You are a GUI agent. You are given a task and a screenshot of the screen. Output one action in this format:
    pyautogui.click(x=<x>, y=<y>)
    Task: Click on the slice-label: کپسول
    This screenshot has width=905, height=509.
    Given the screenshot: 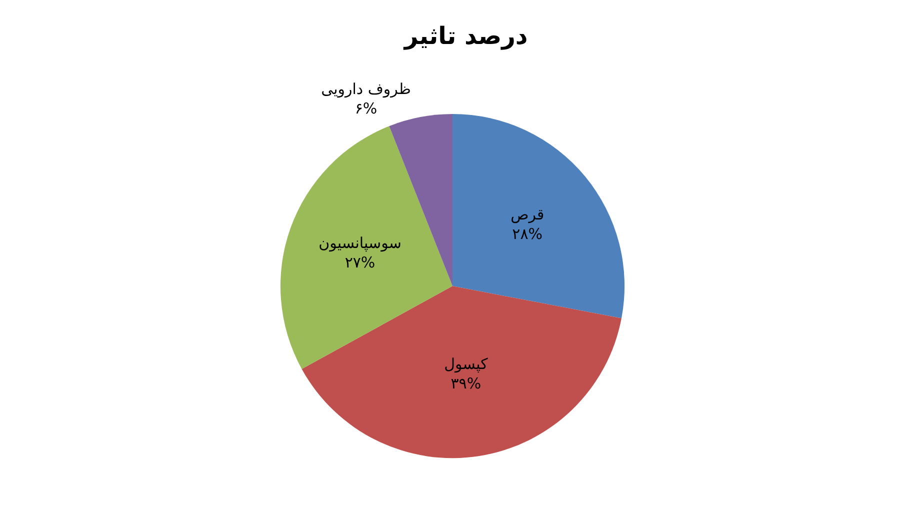 What is the action you would take?
    pyautogui.click(x=466, y=363)
    